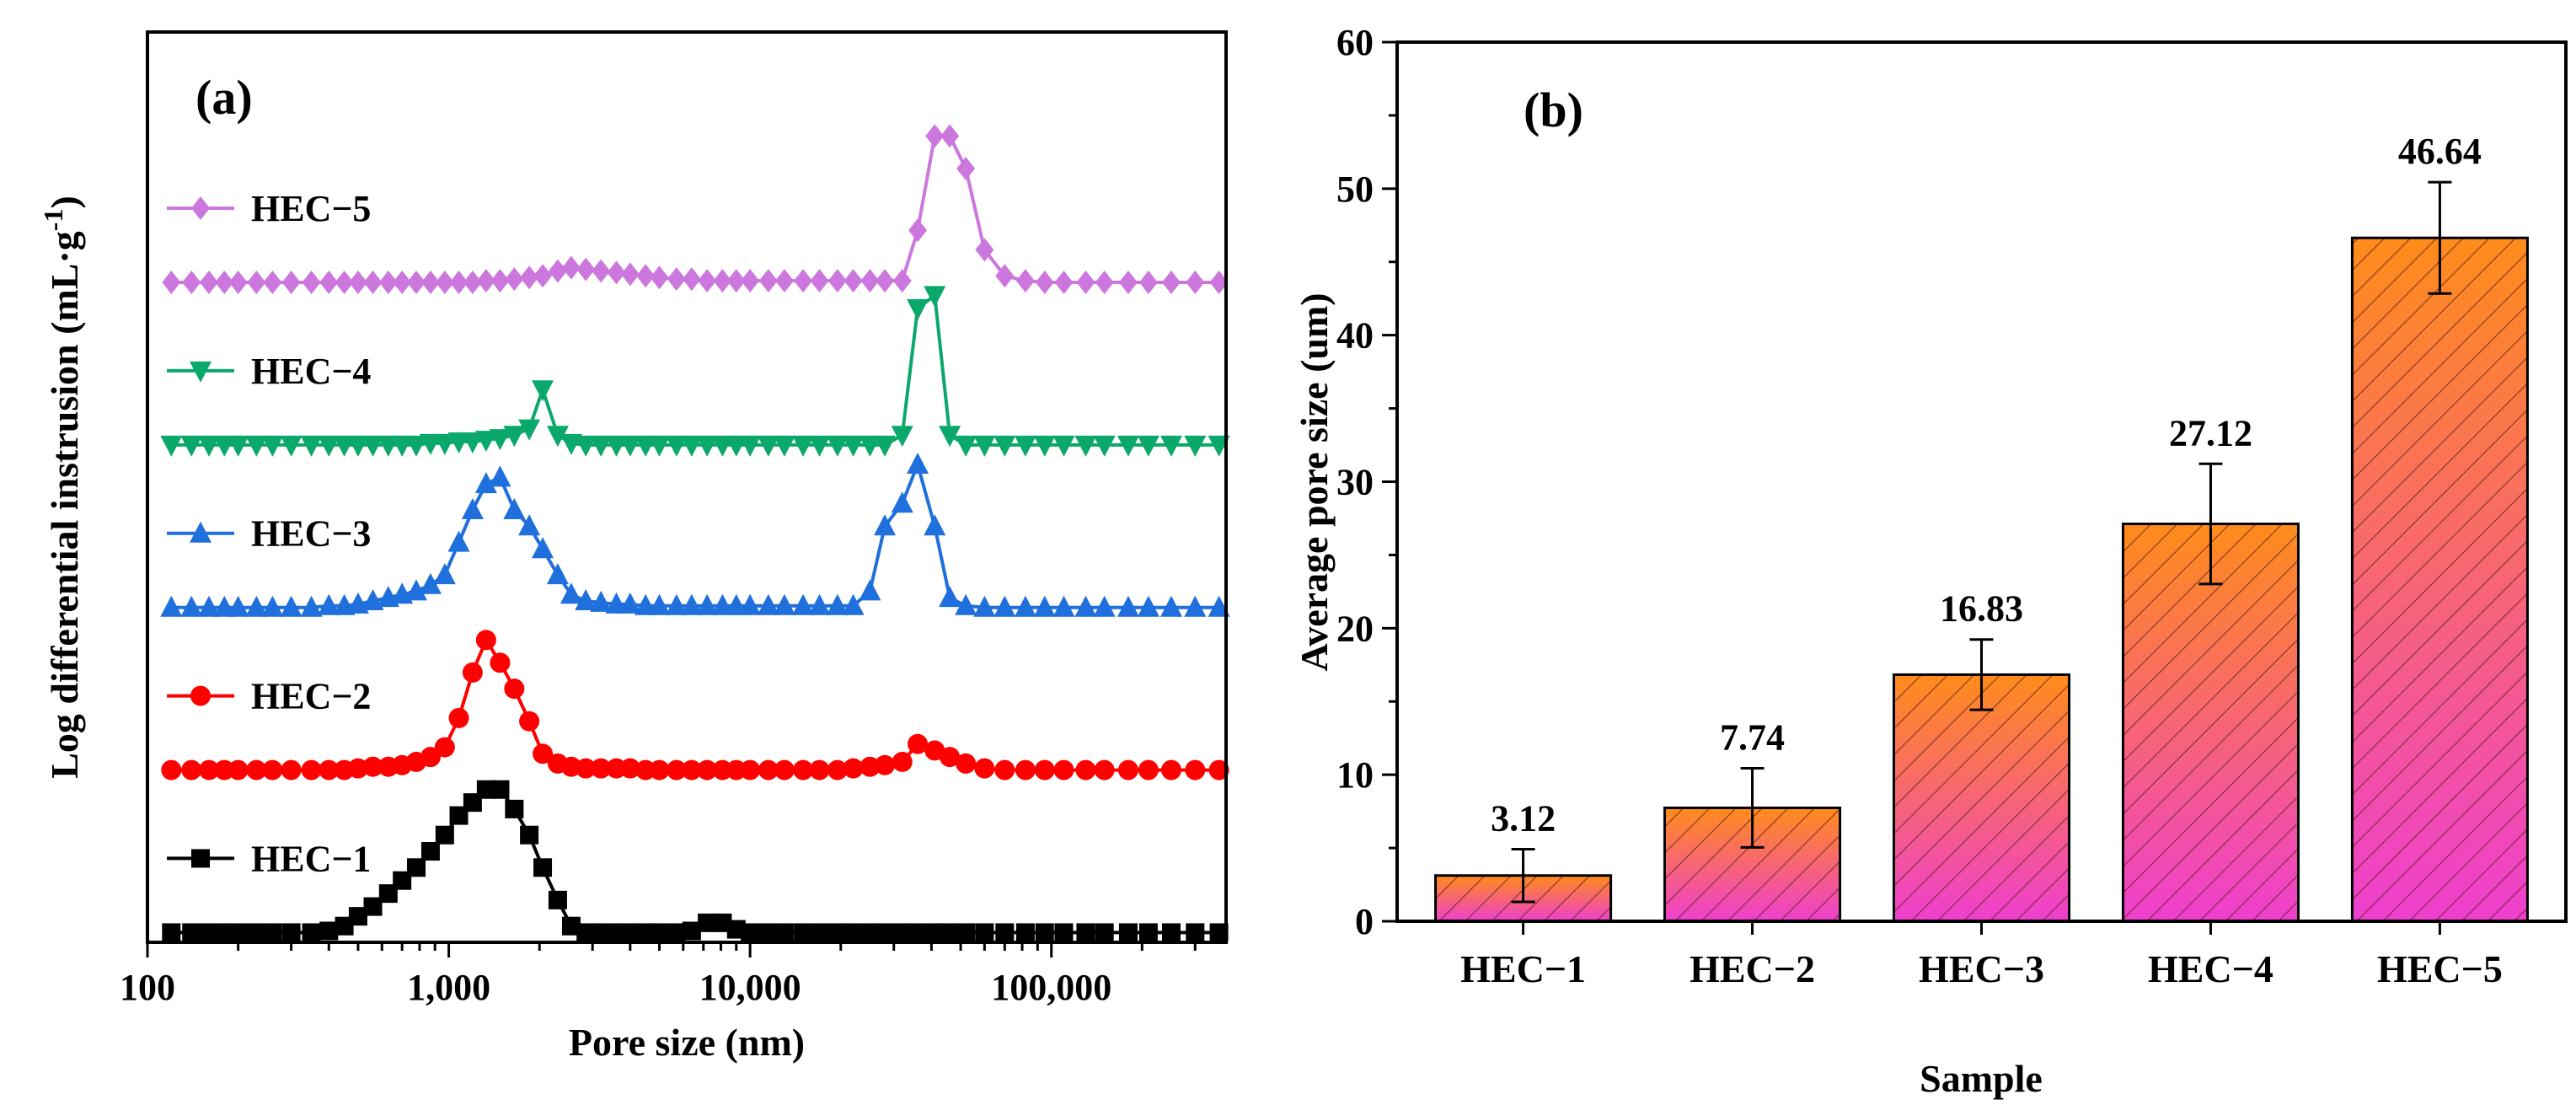  I want to click on bar-value-label: 46.64, so click(2440, 151).